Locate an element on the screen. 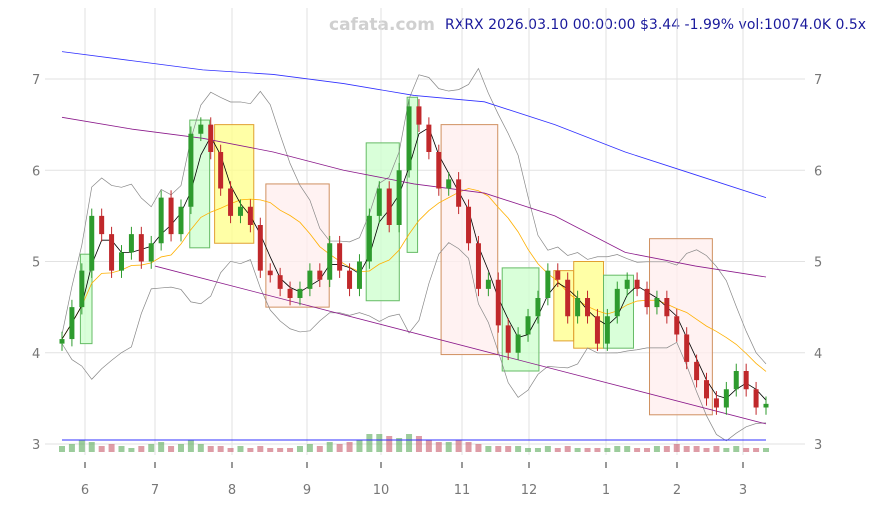 This screenshot has width=870, height=505. y-tick-label-left: 4 is located at coordinates (36, 354).